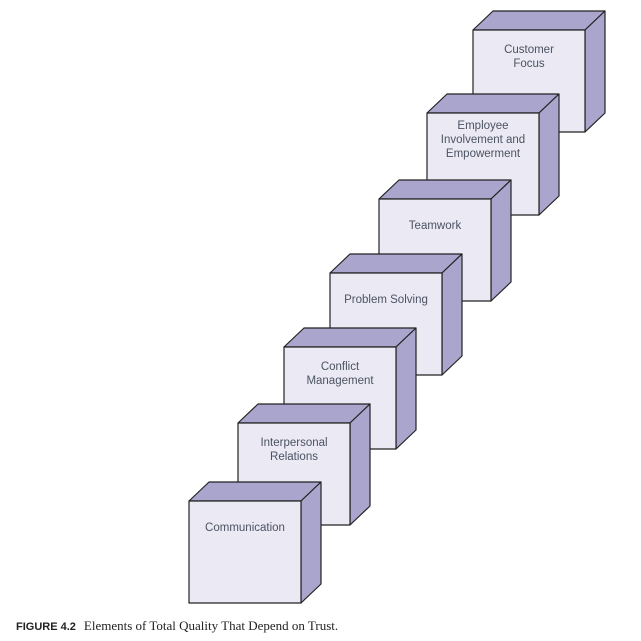 This screenshot has width=641, height=641. I want to click on cube-label: Communication, so click(245, 528).